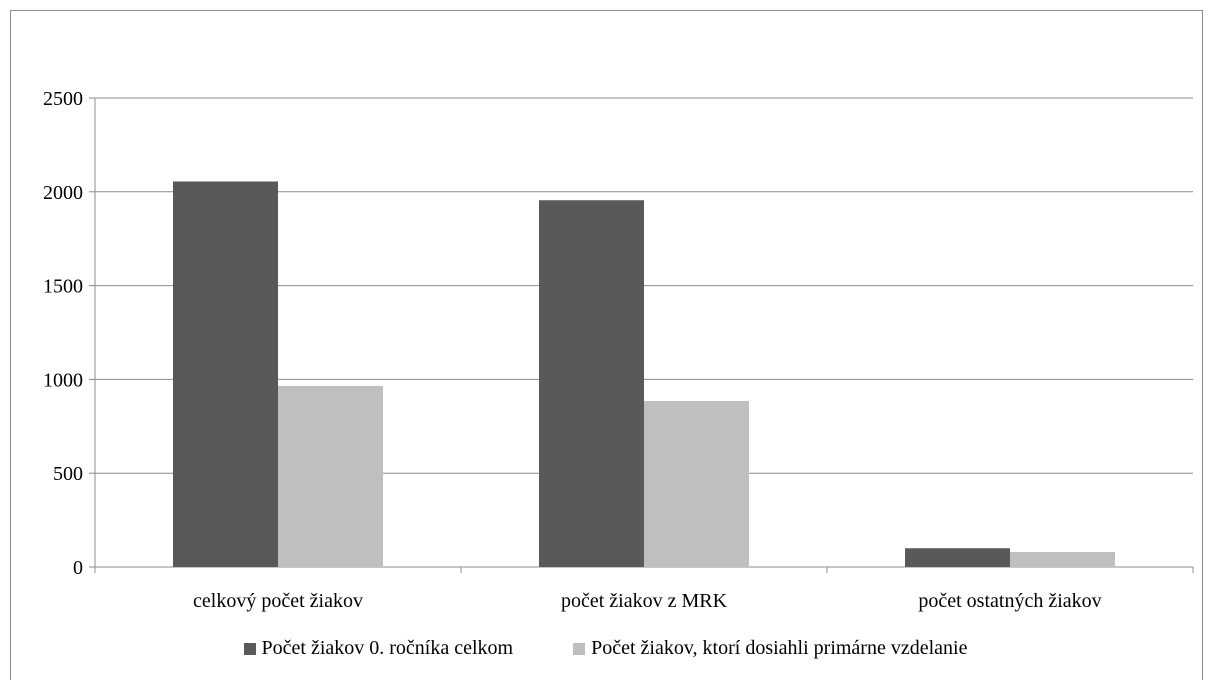  I want to click on bar-series1-cat2, so click(591, 383).